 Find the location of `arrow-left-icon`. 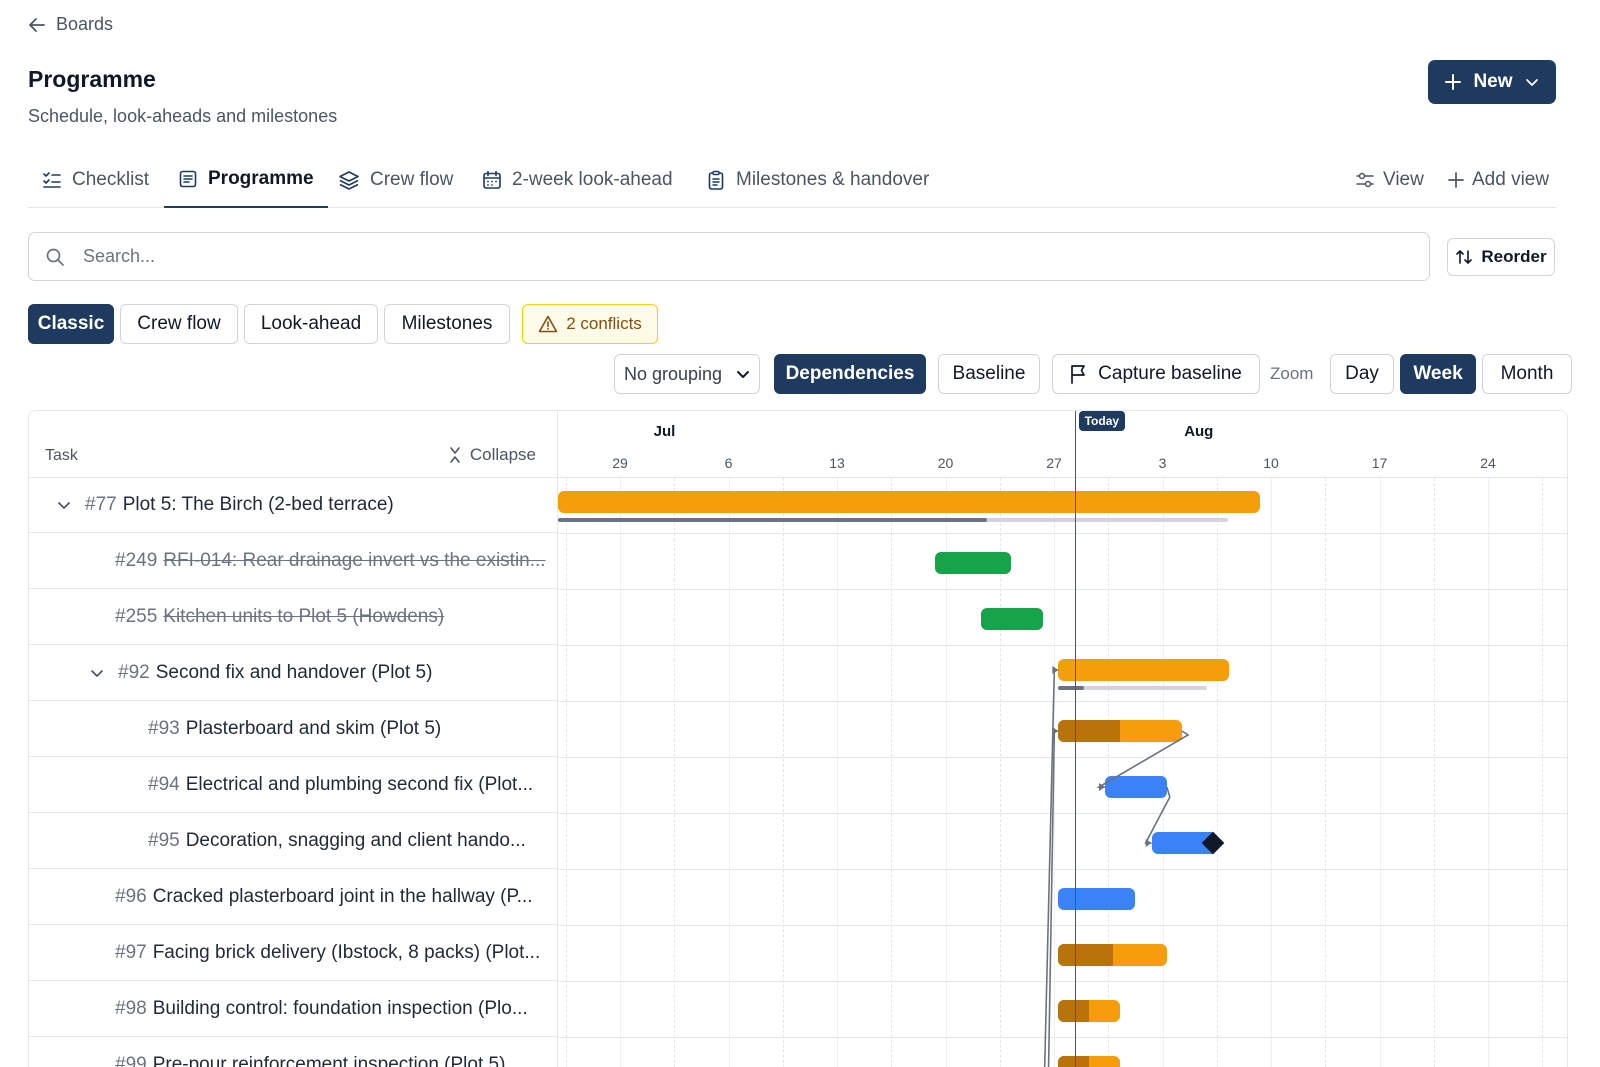

arrow-left-icon is located at coordinates (37, 24).